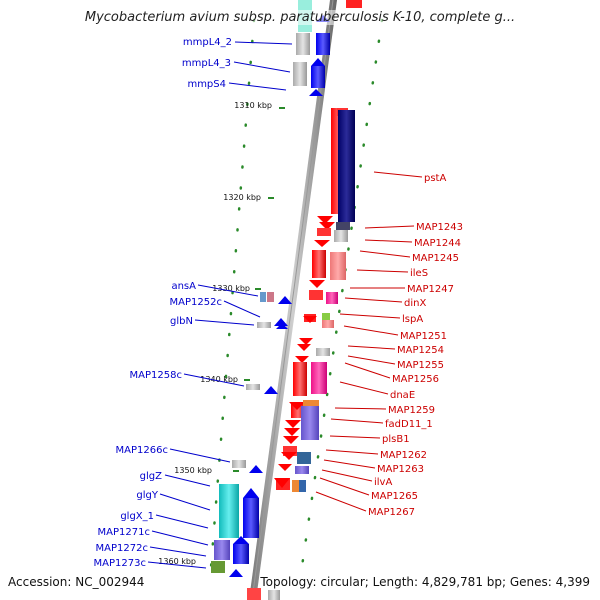 The width and height of the screenshot is (600, 600). I want to click on gene-label-MAP1252c: MAP1252c, so click(196, 302).